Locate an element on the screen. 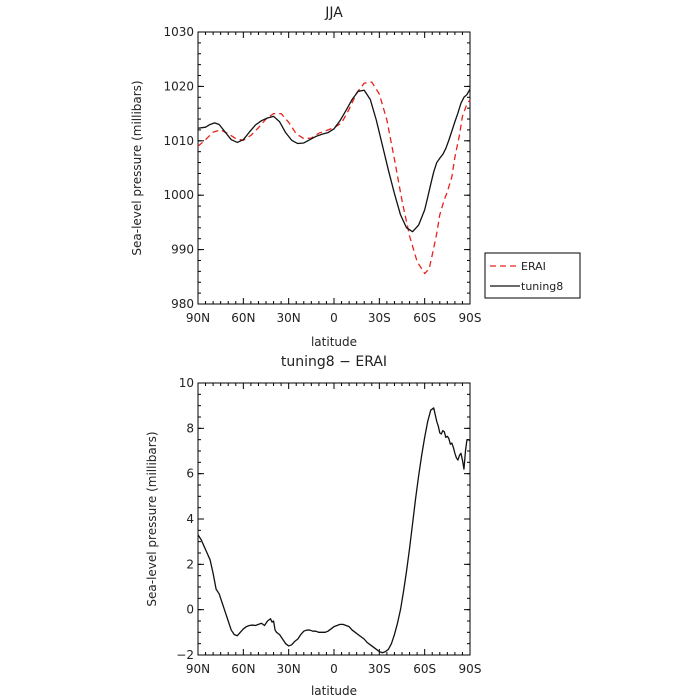 The width and height of the screenshot is (700, 700). y-tick-label: 1000 is located at coordinates (178, 195).